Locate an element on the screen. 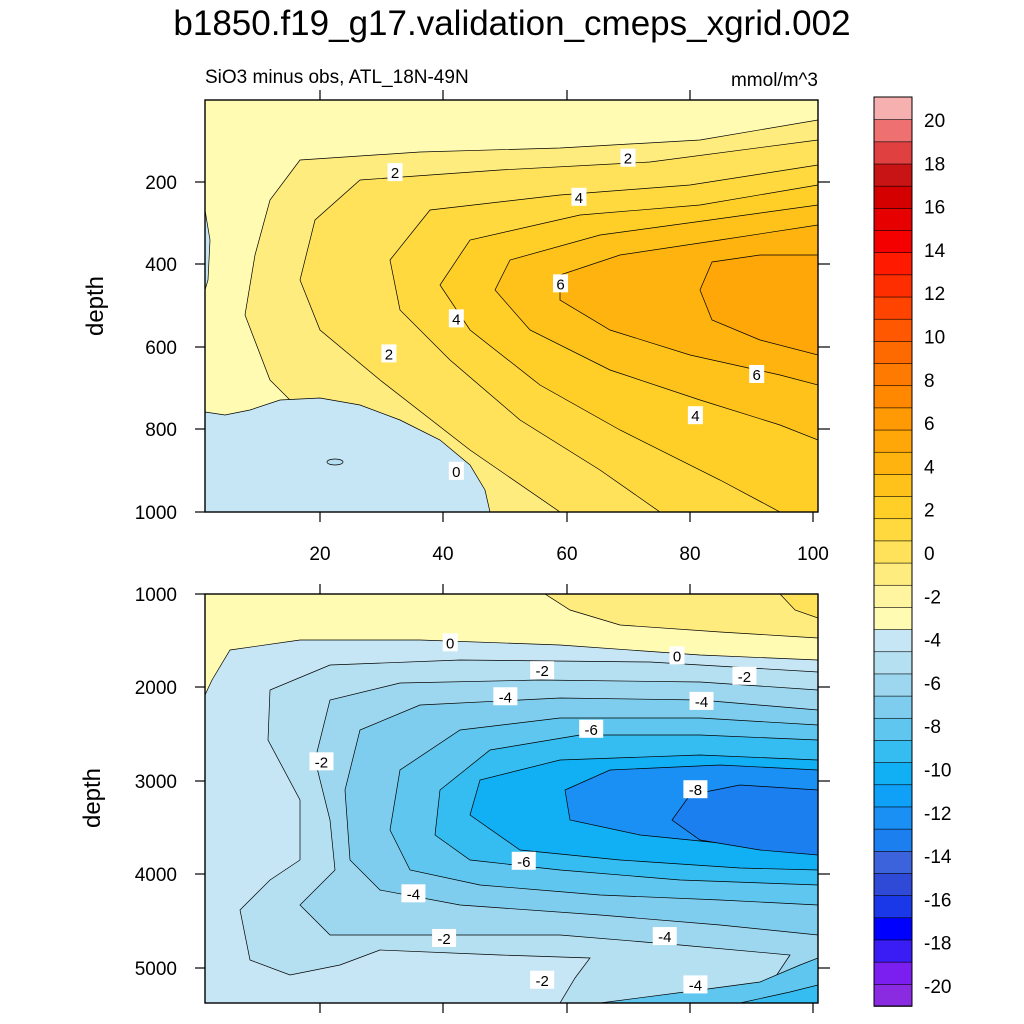 Image resolution: width=1024 pixels, height=1024 pixels. colorbar is located at coordinates (893, 551).